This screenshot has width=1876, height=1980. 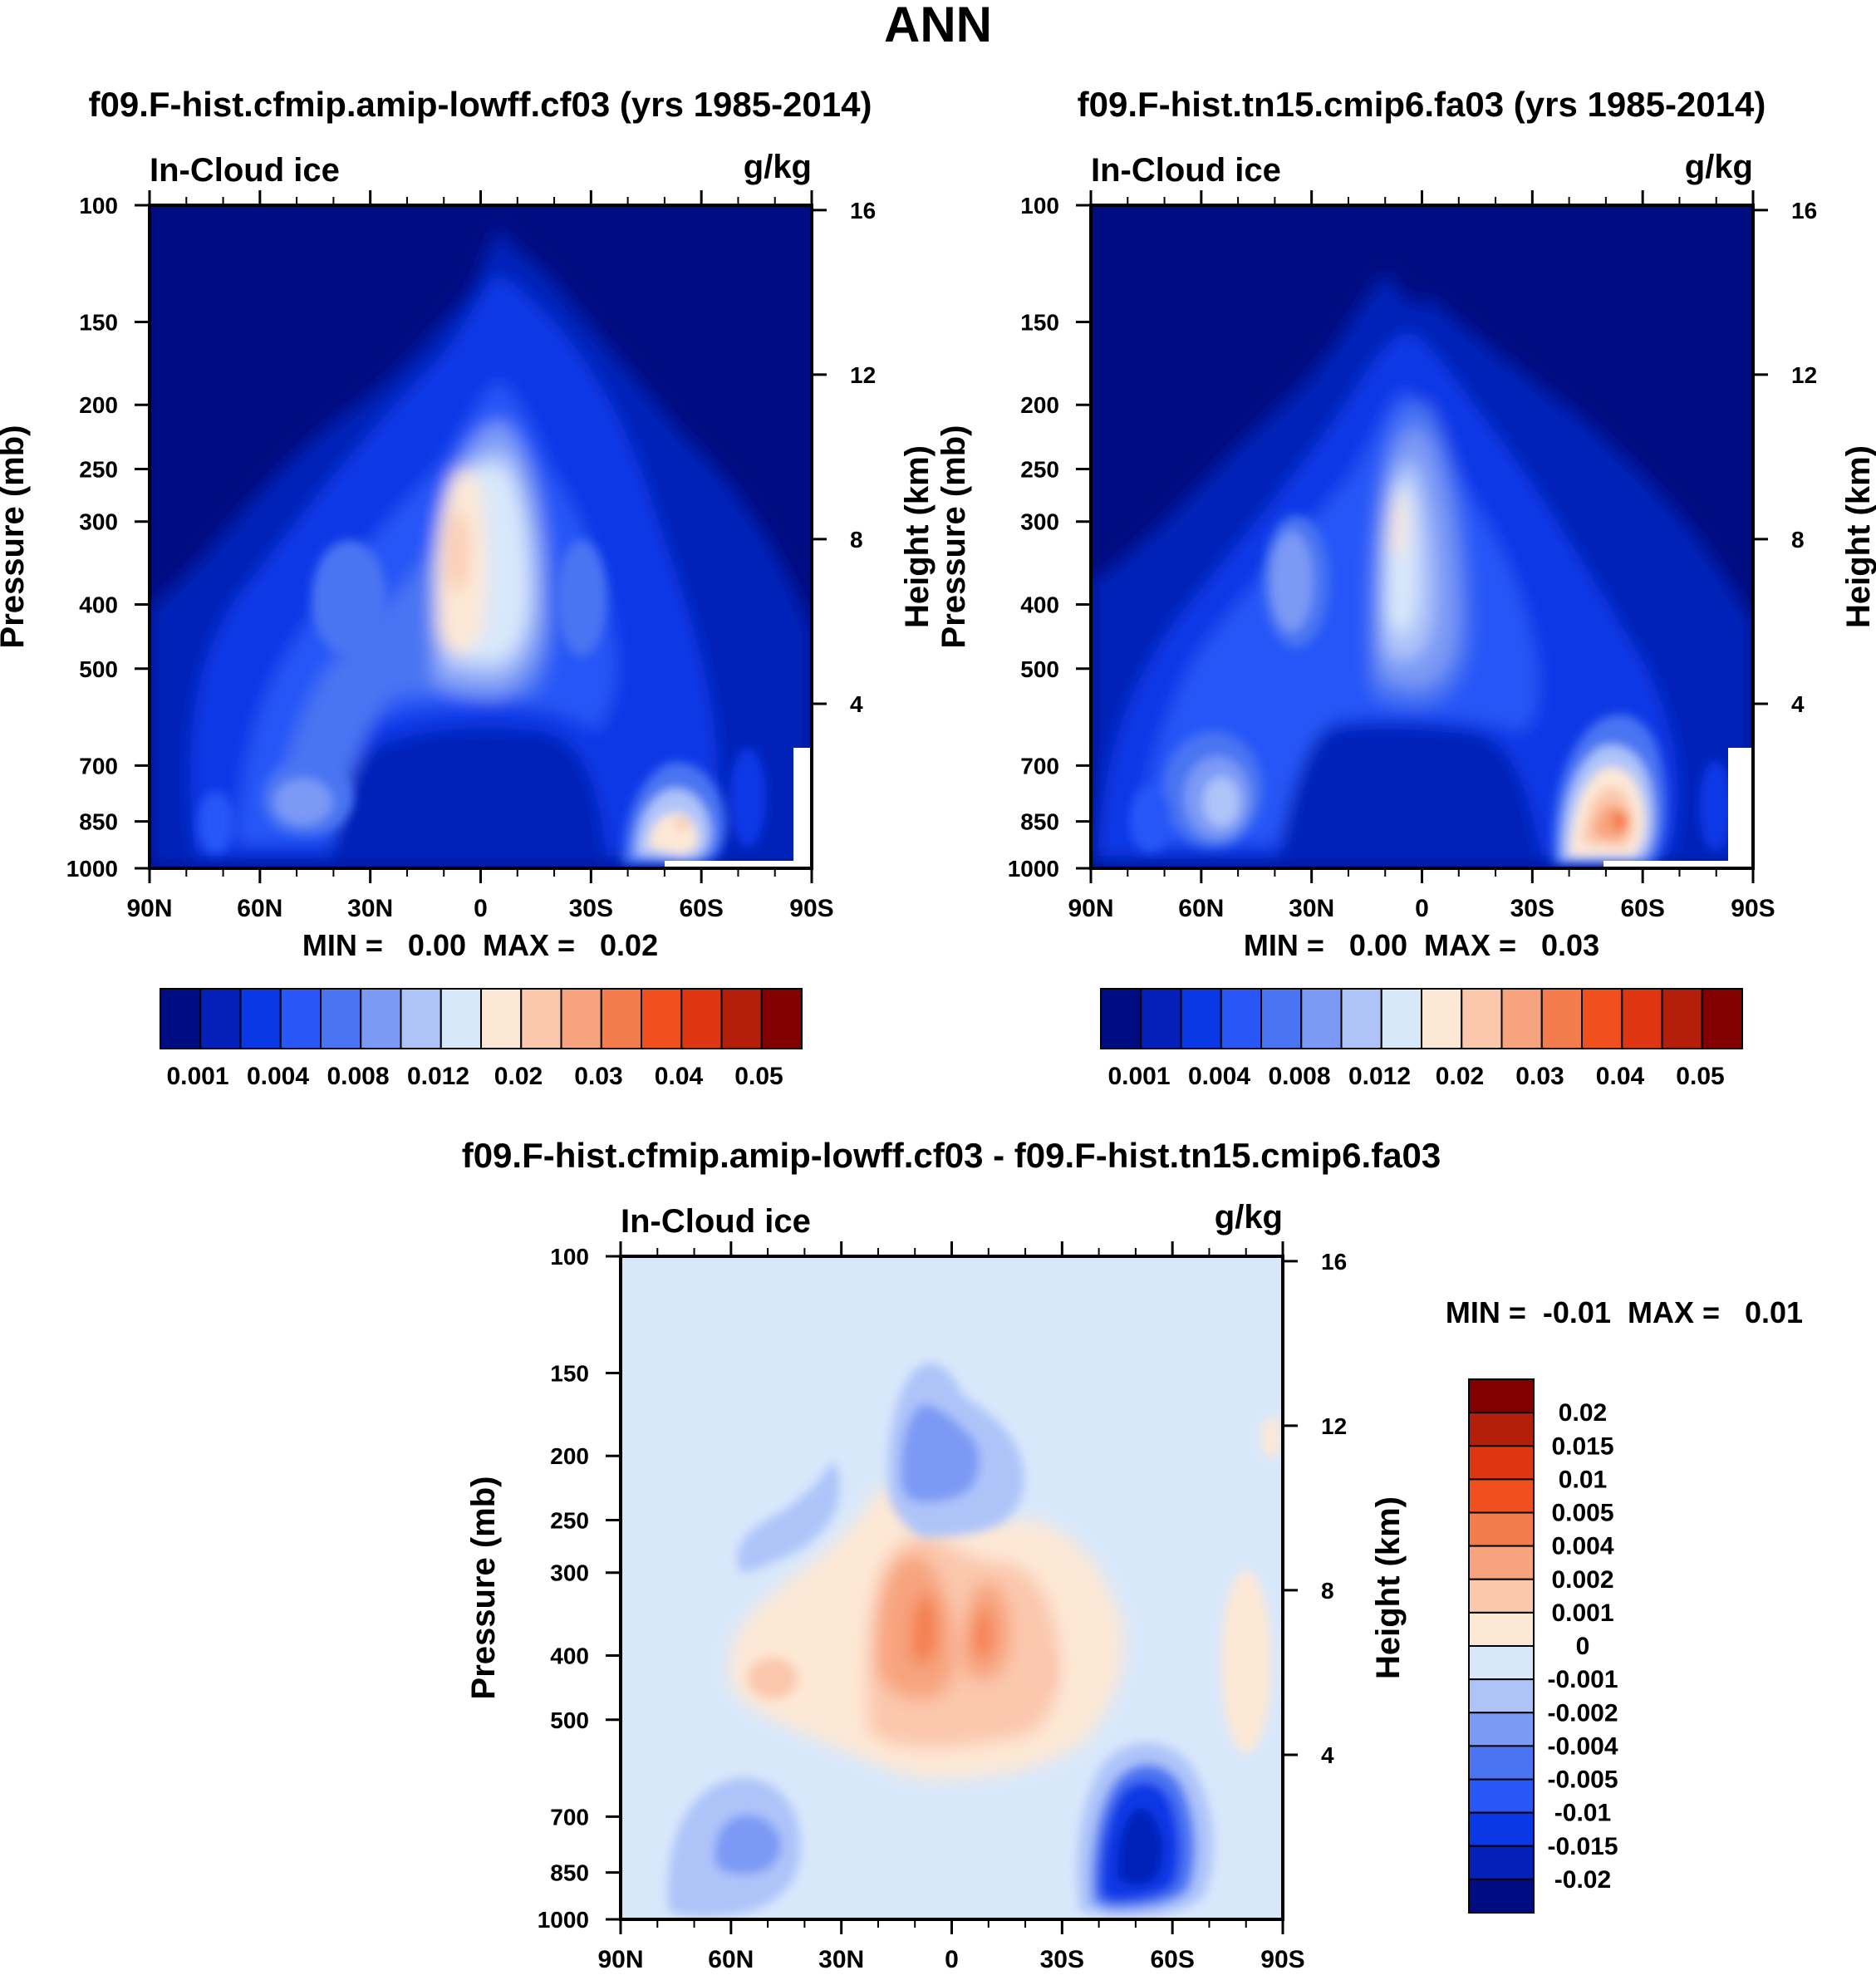 I want to click on panel-left-label-right: g/kg, so click(x=778, y=167).